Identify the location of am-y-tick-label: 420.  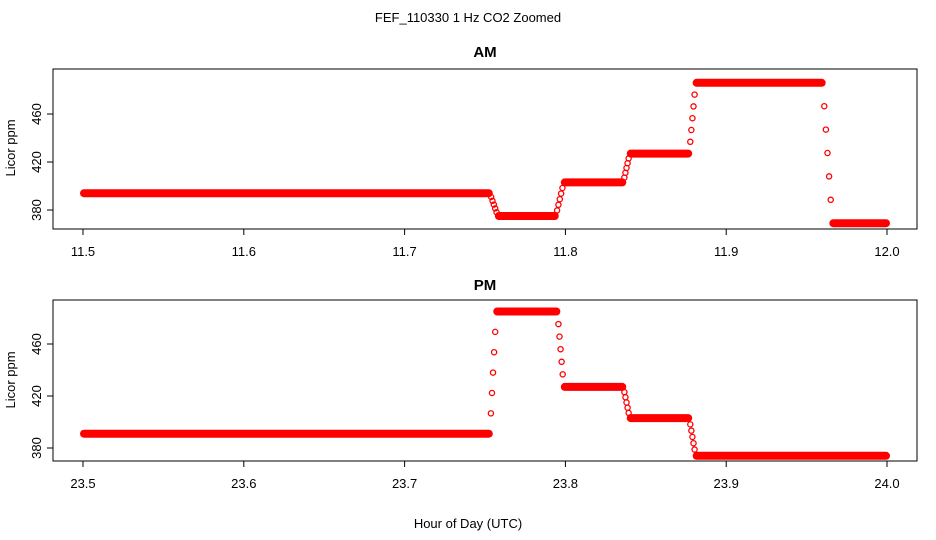
(36, 162).